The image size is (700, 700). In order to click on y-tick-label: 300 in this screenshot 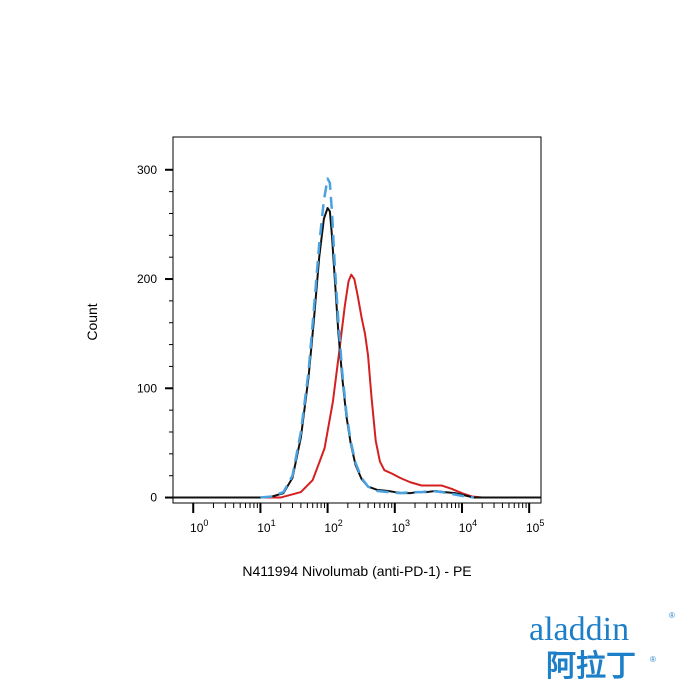, I will do `click(147, 170)`.